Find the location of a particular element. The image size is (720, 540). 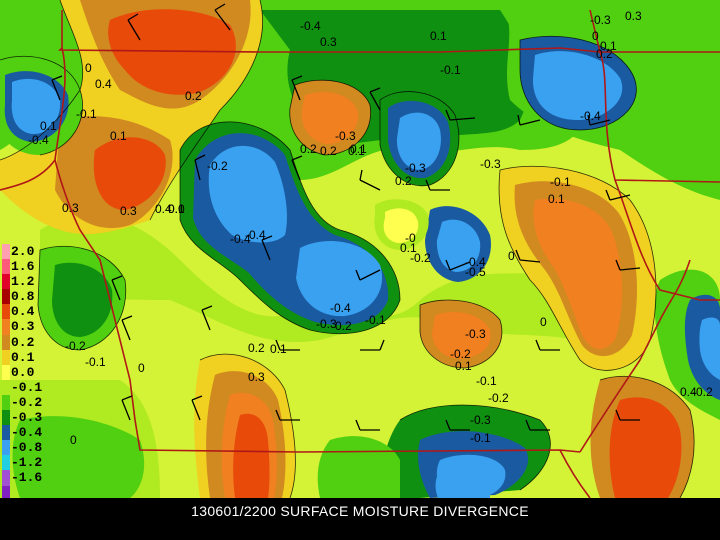

legend-entry: 0.4 is located at coordinates (22, 312).